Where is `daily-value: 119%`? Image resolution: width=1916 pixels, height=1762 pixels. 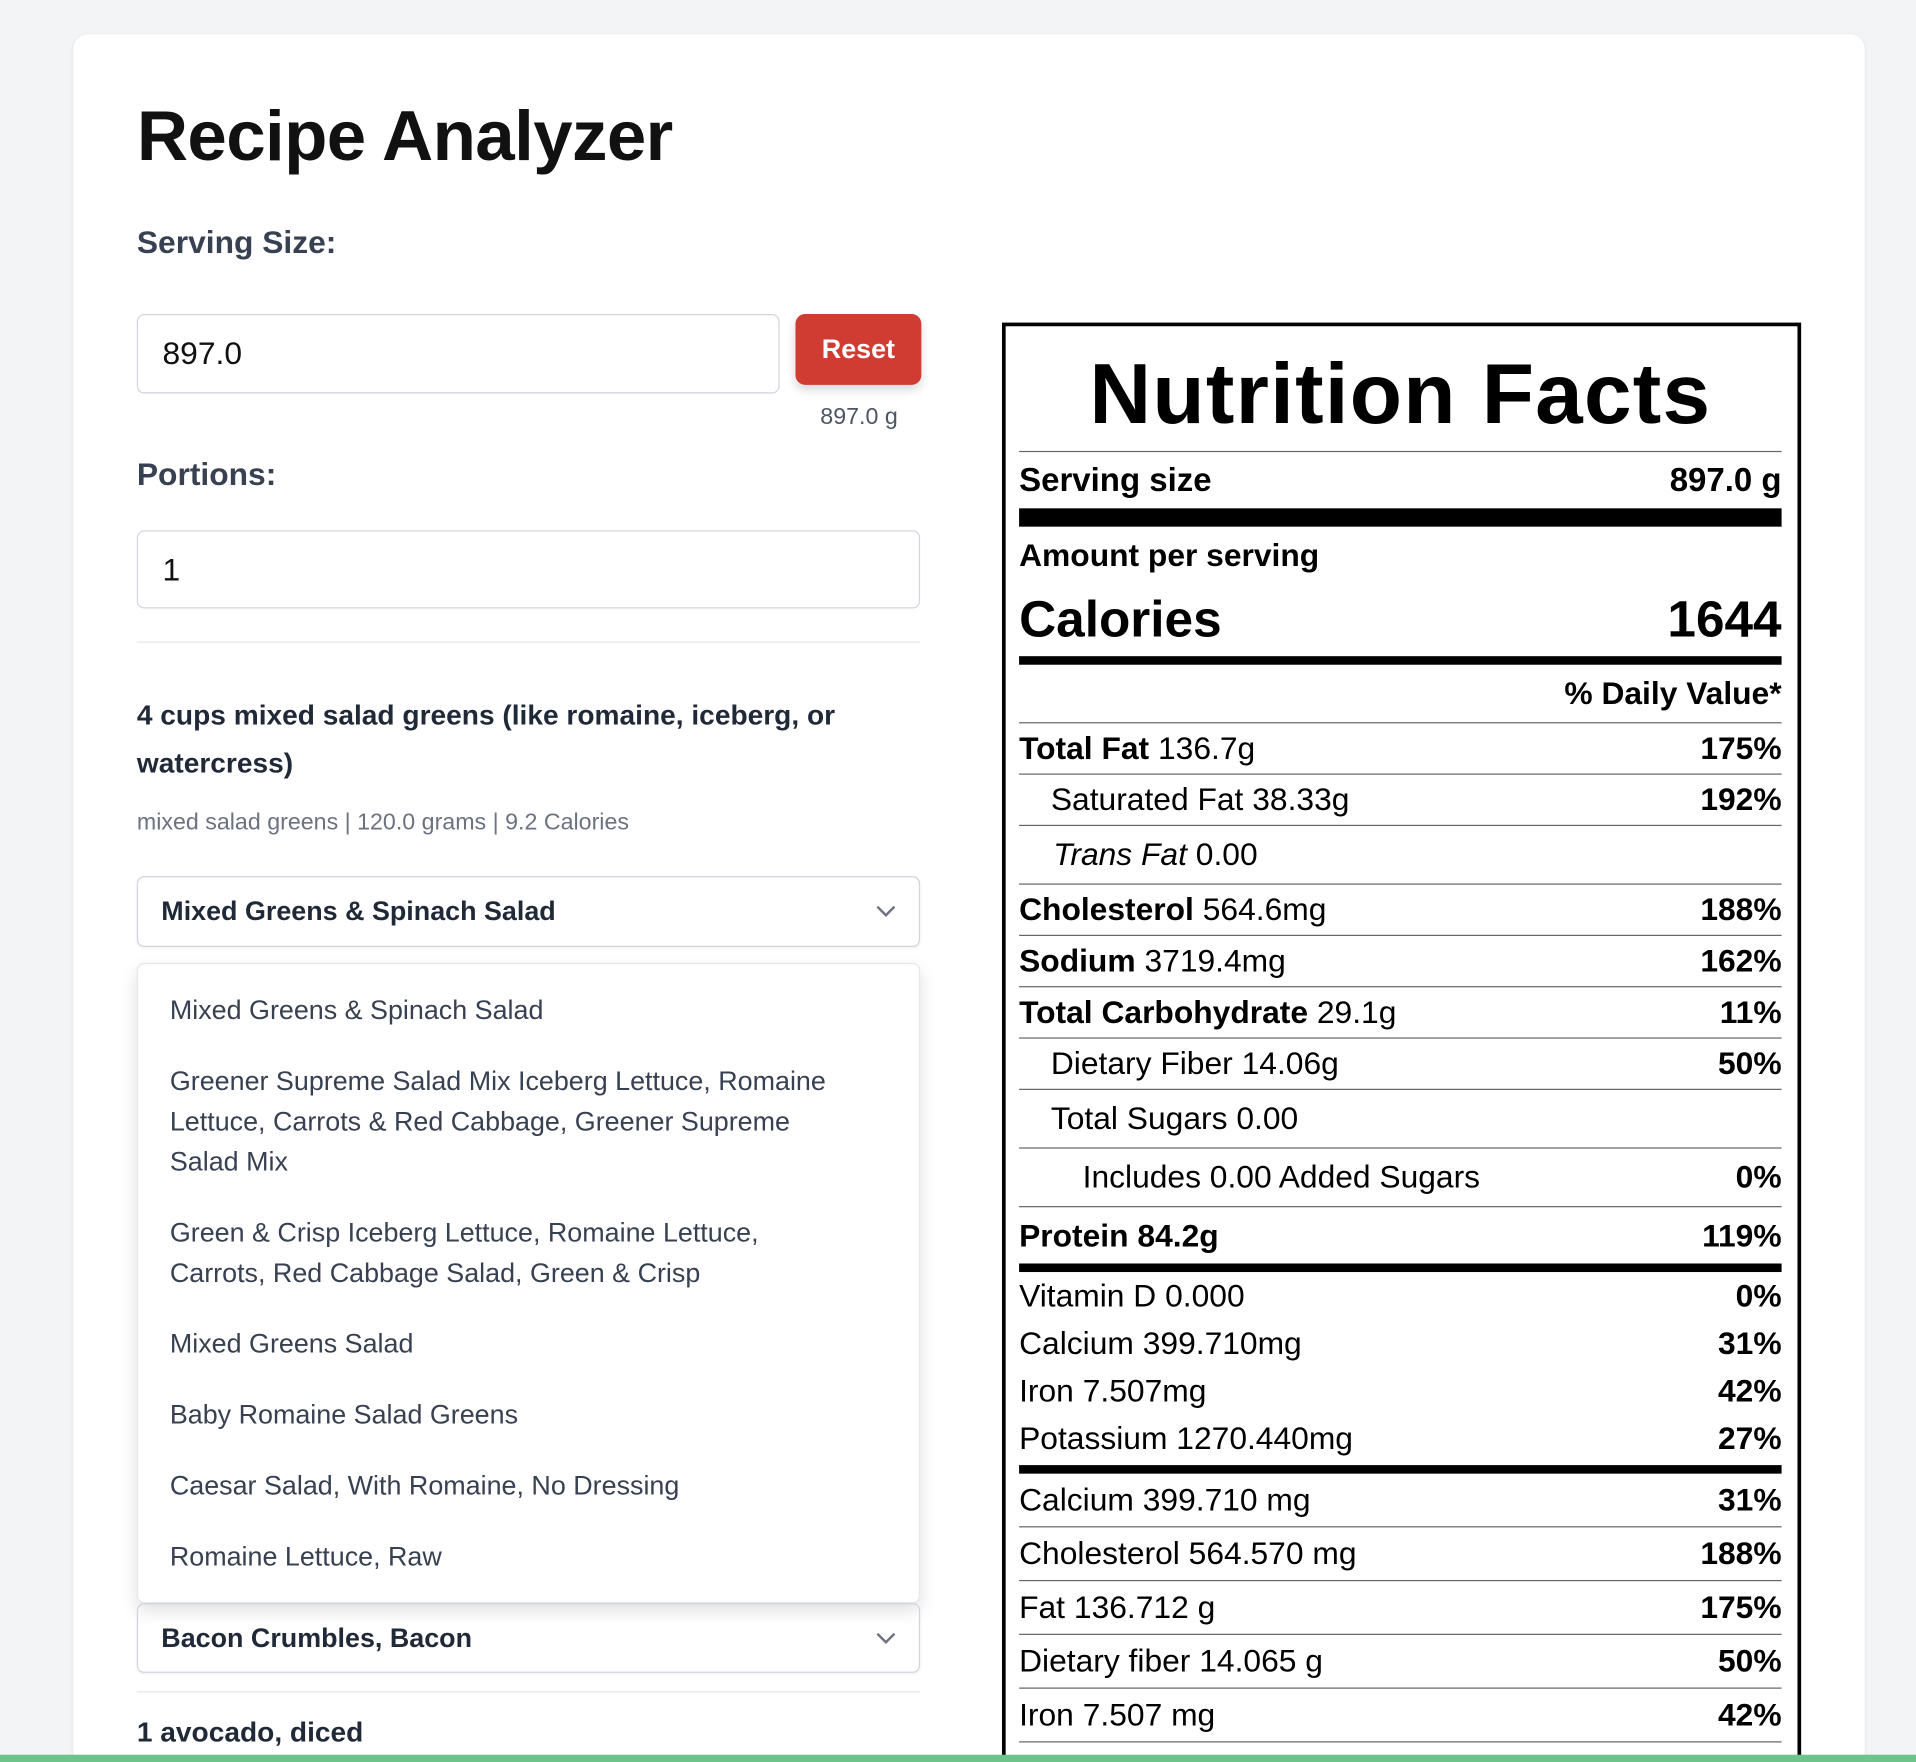 daily-value: 119% is located at coordinates (1742, 1235).